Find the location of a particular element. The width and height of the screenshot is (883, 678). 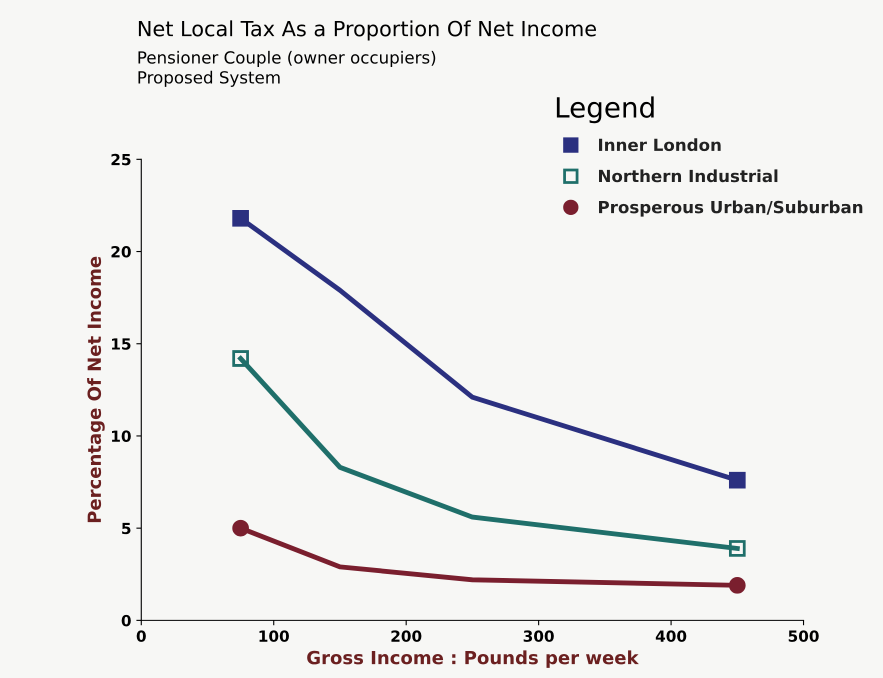

x-tick-label: 200 is located at coordinates (406, 636).